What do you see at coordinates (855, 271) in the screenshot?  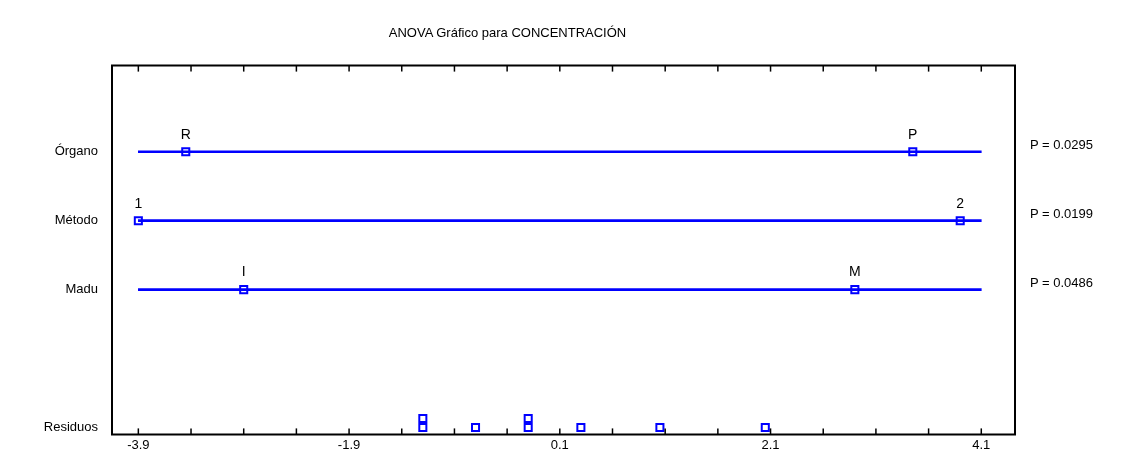 I see `annotation: M` at bounding box center [855, 271].